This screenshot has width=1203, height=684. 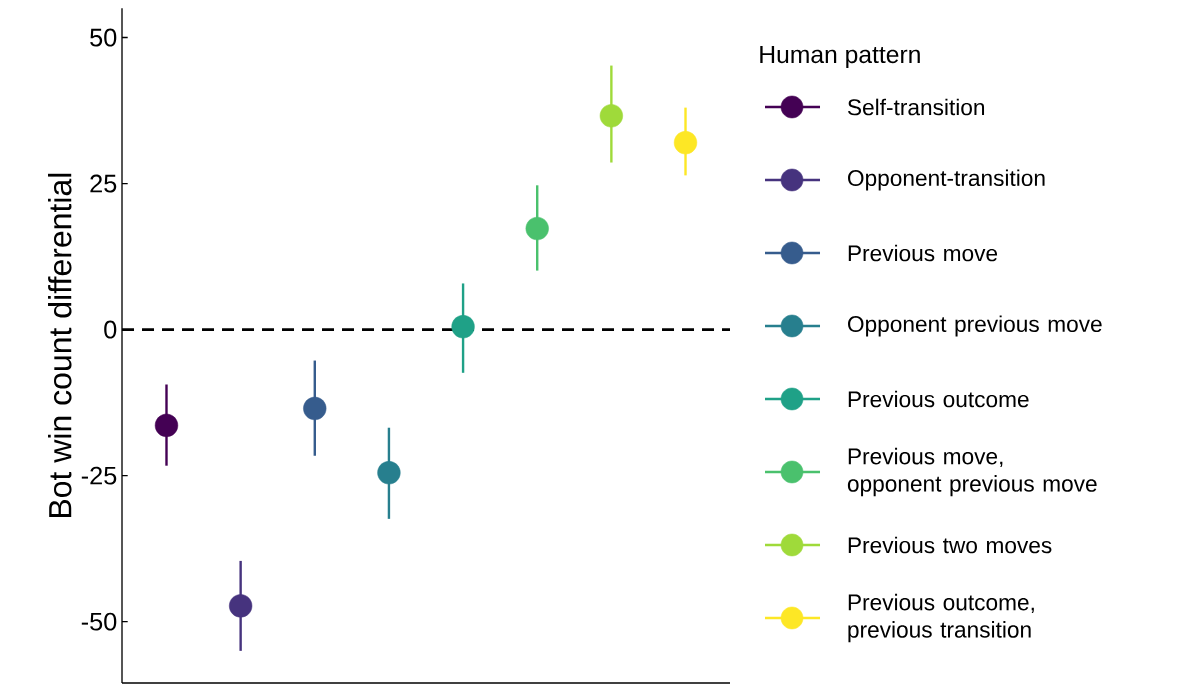 I want to click on y-axis-title: Bot win count differential, so click(x=60, y=345).